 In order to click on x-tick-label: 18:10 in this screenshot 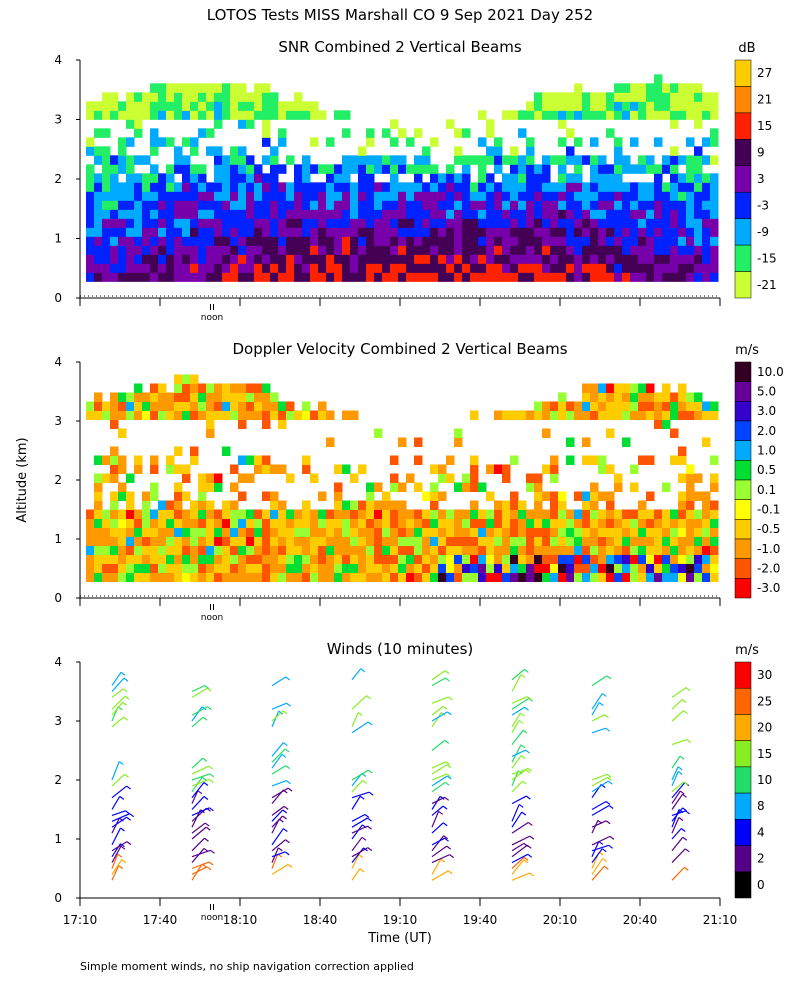, I will do `click(240, 920)`.